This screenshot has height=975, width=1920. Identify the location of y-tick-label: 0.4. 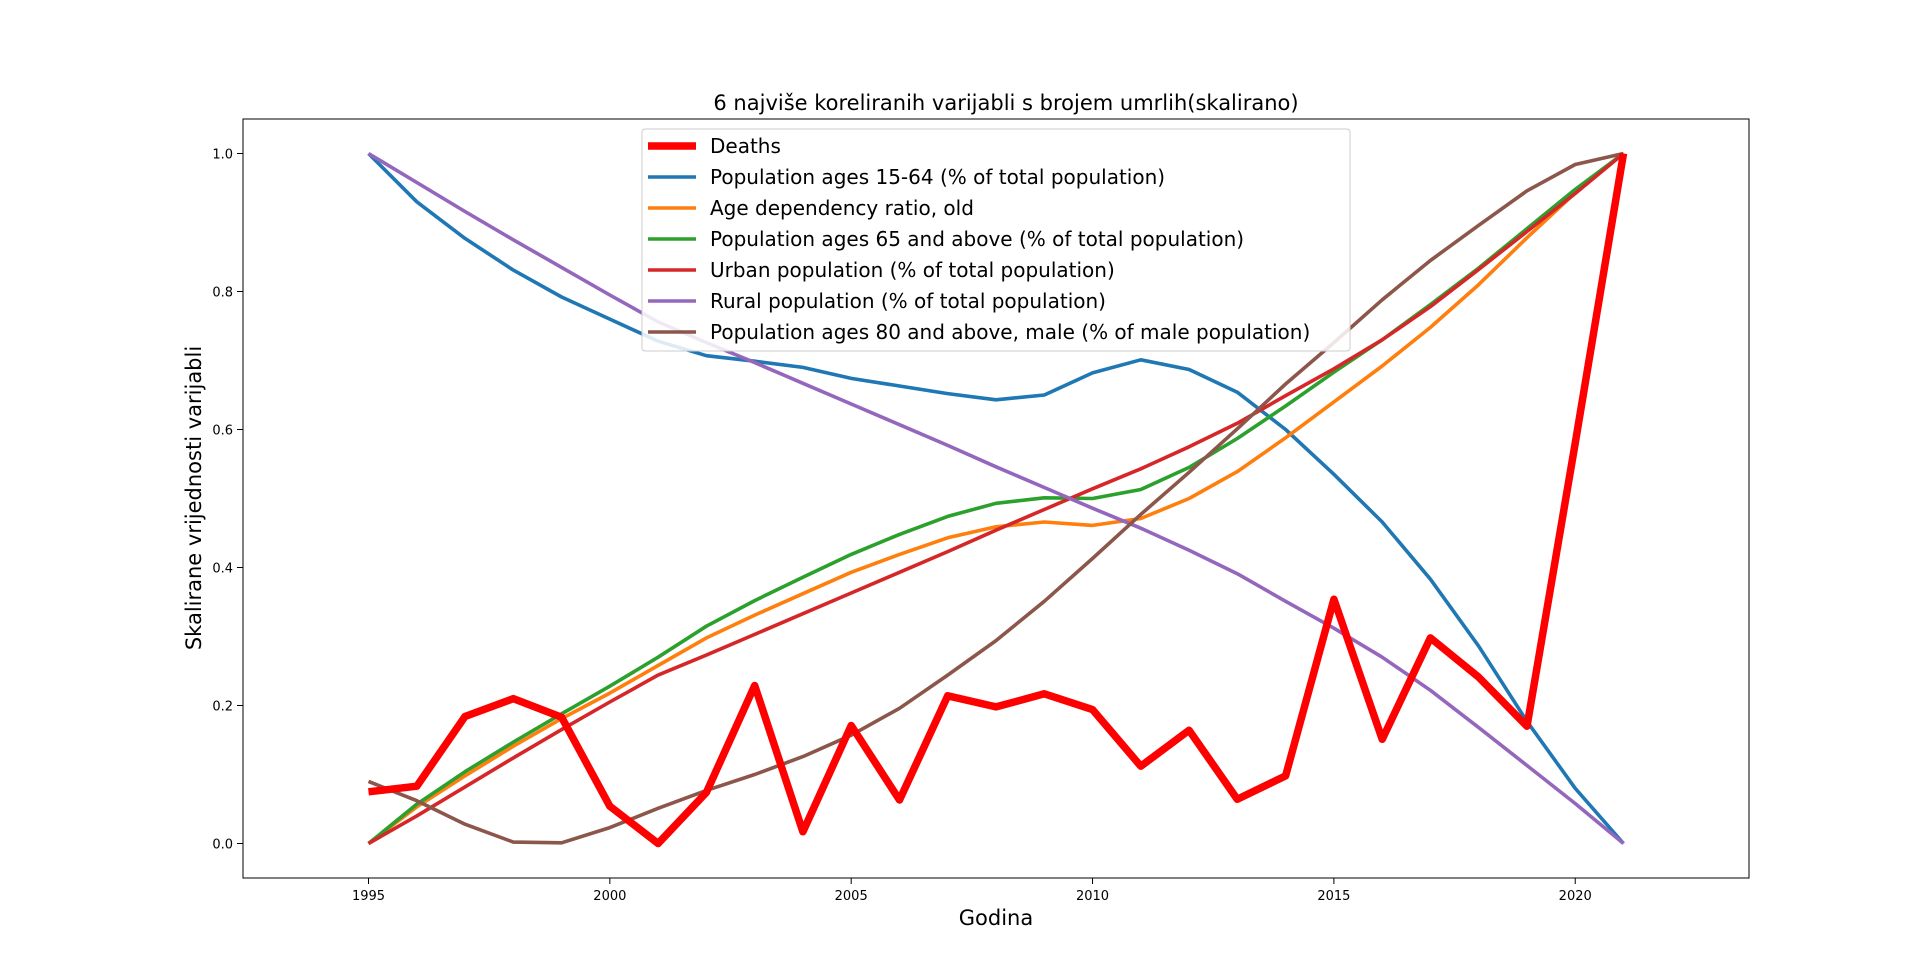
(222, 569).